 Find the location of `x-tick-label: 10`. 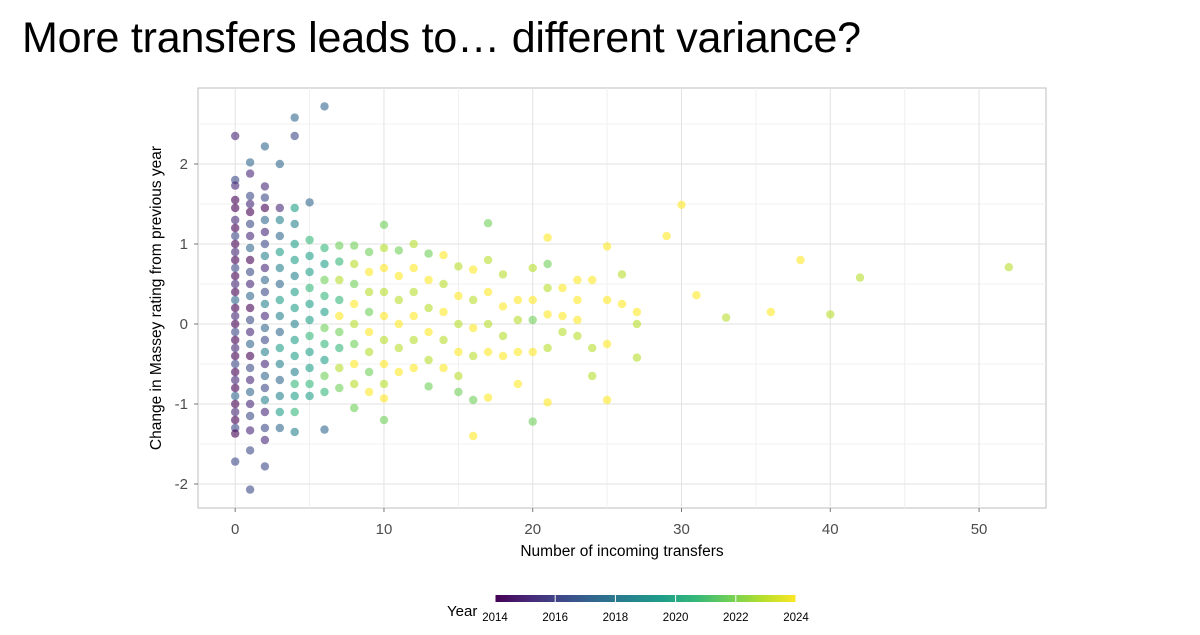

x-tick-label: 10 is located at coordinates (384, 529).